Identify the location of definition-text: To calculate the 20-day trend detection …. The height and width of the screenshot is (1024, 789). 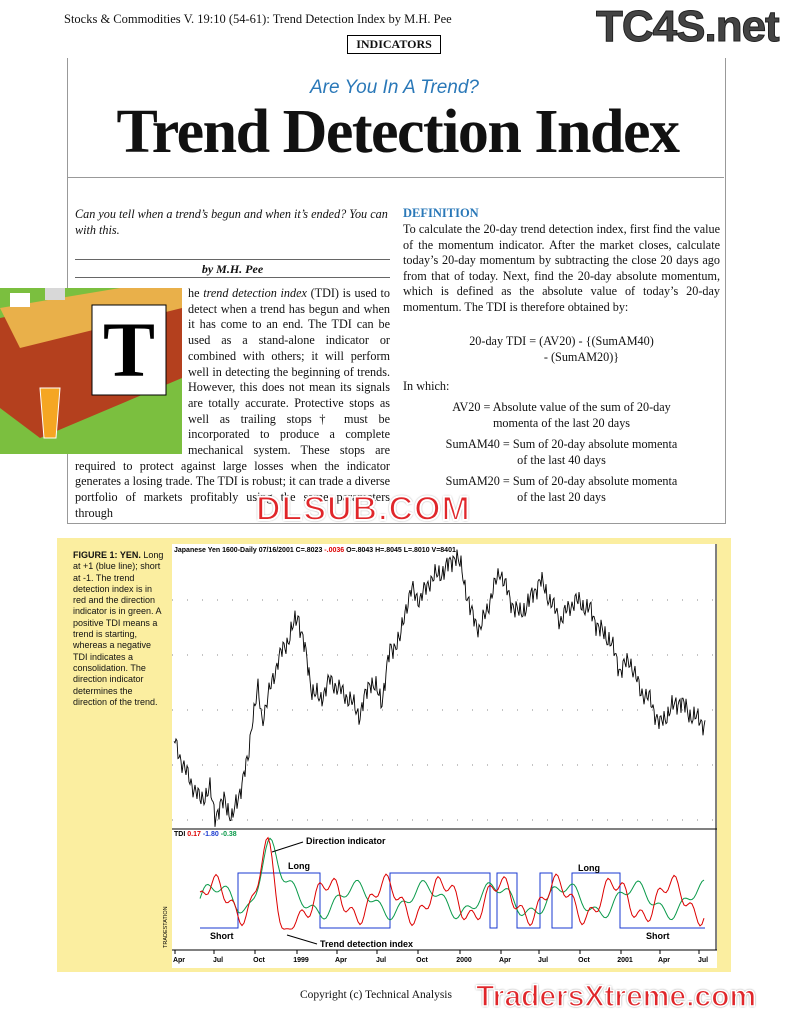
(561, 268).